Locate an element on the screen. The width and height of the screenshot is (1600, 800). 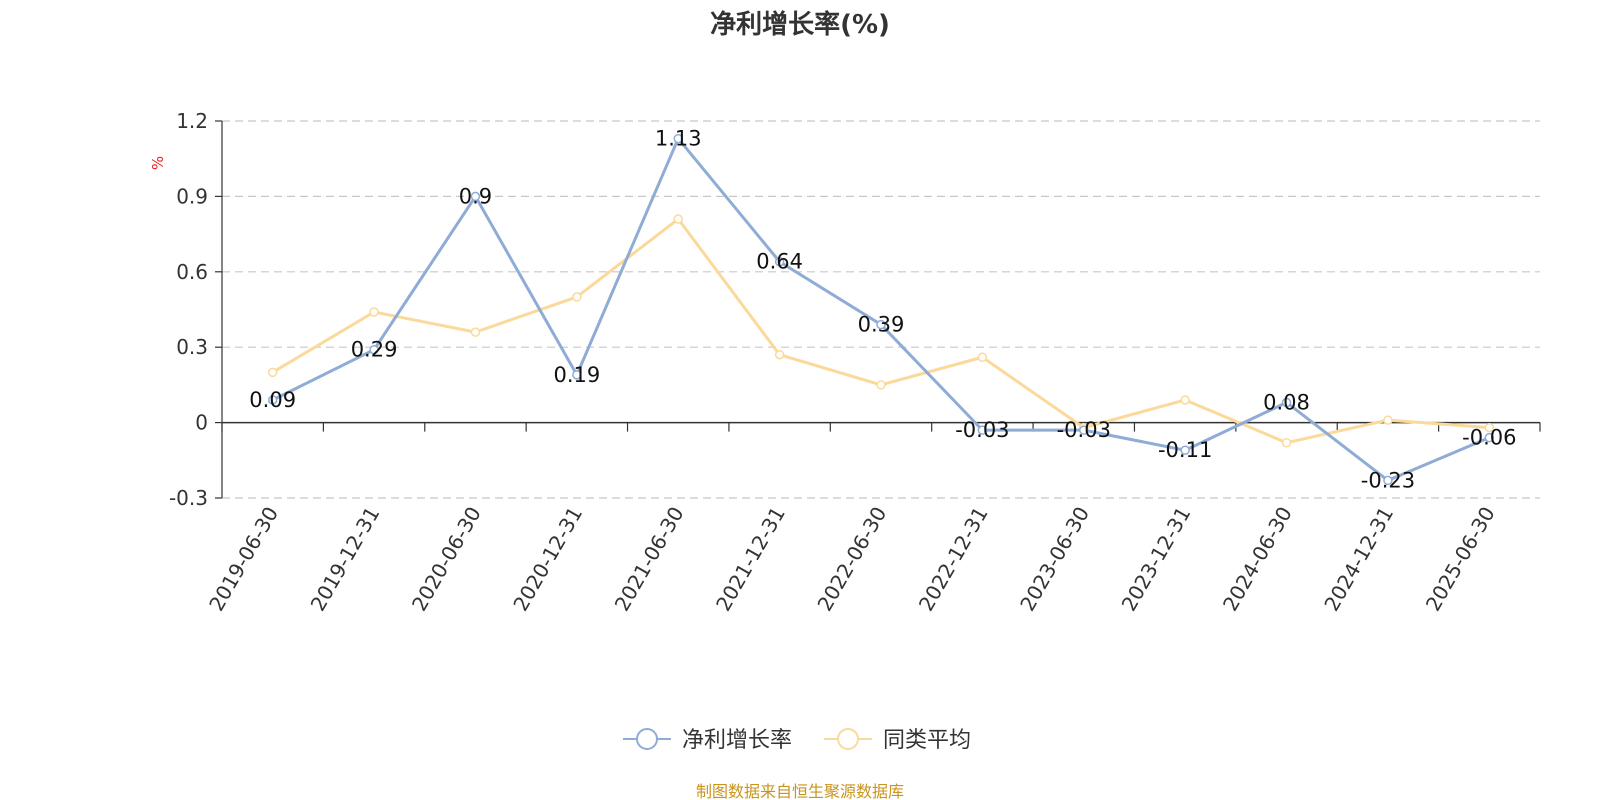
data-label: 0.09 is located at coordinates (272, 400).